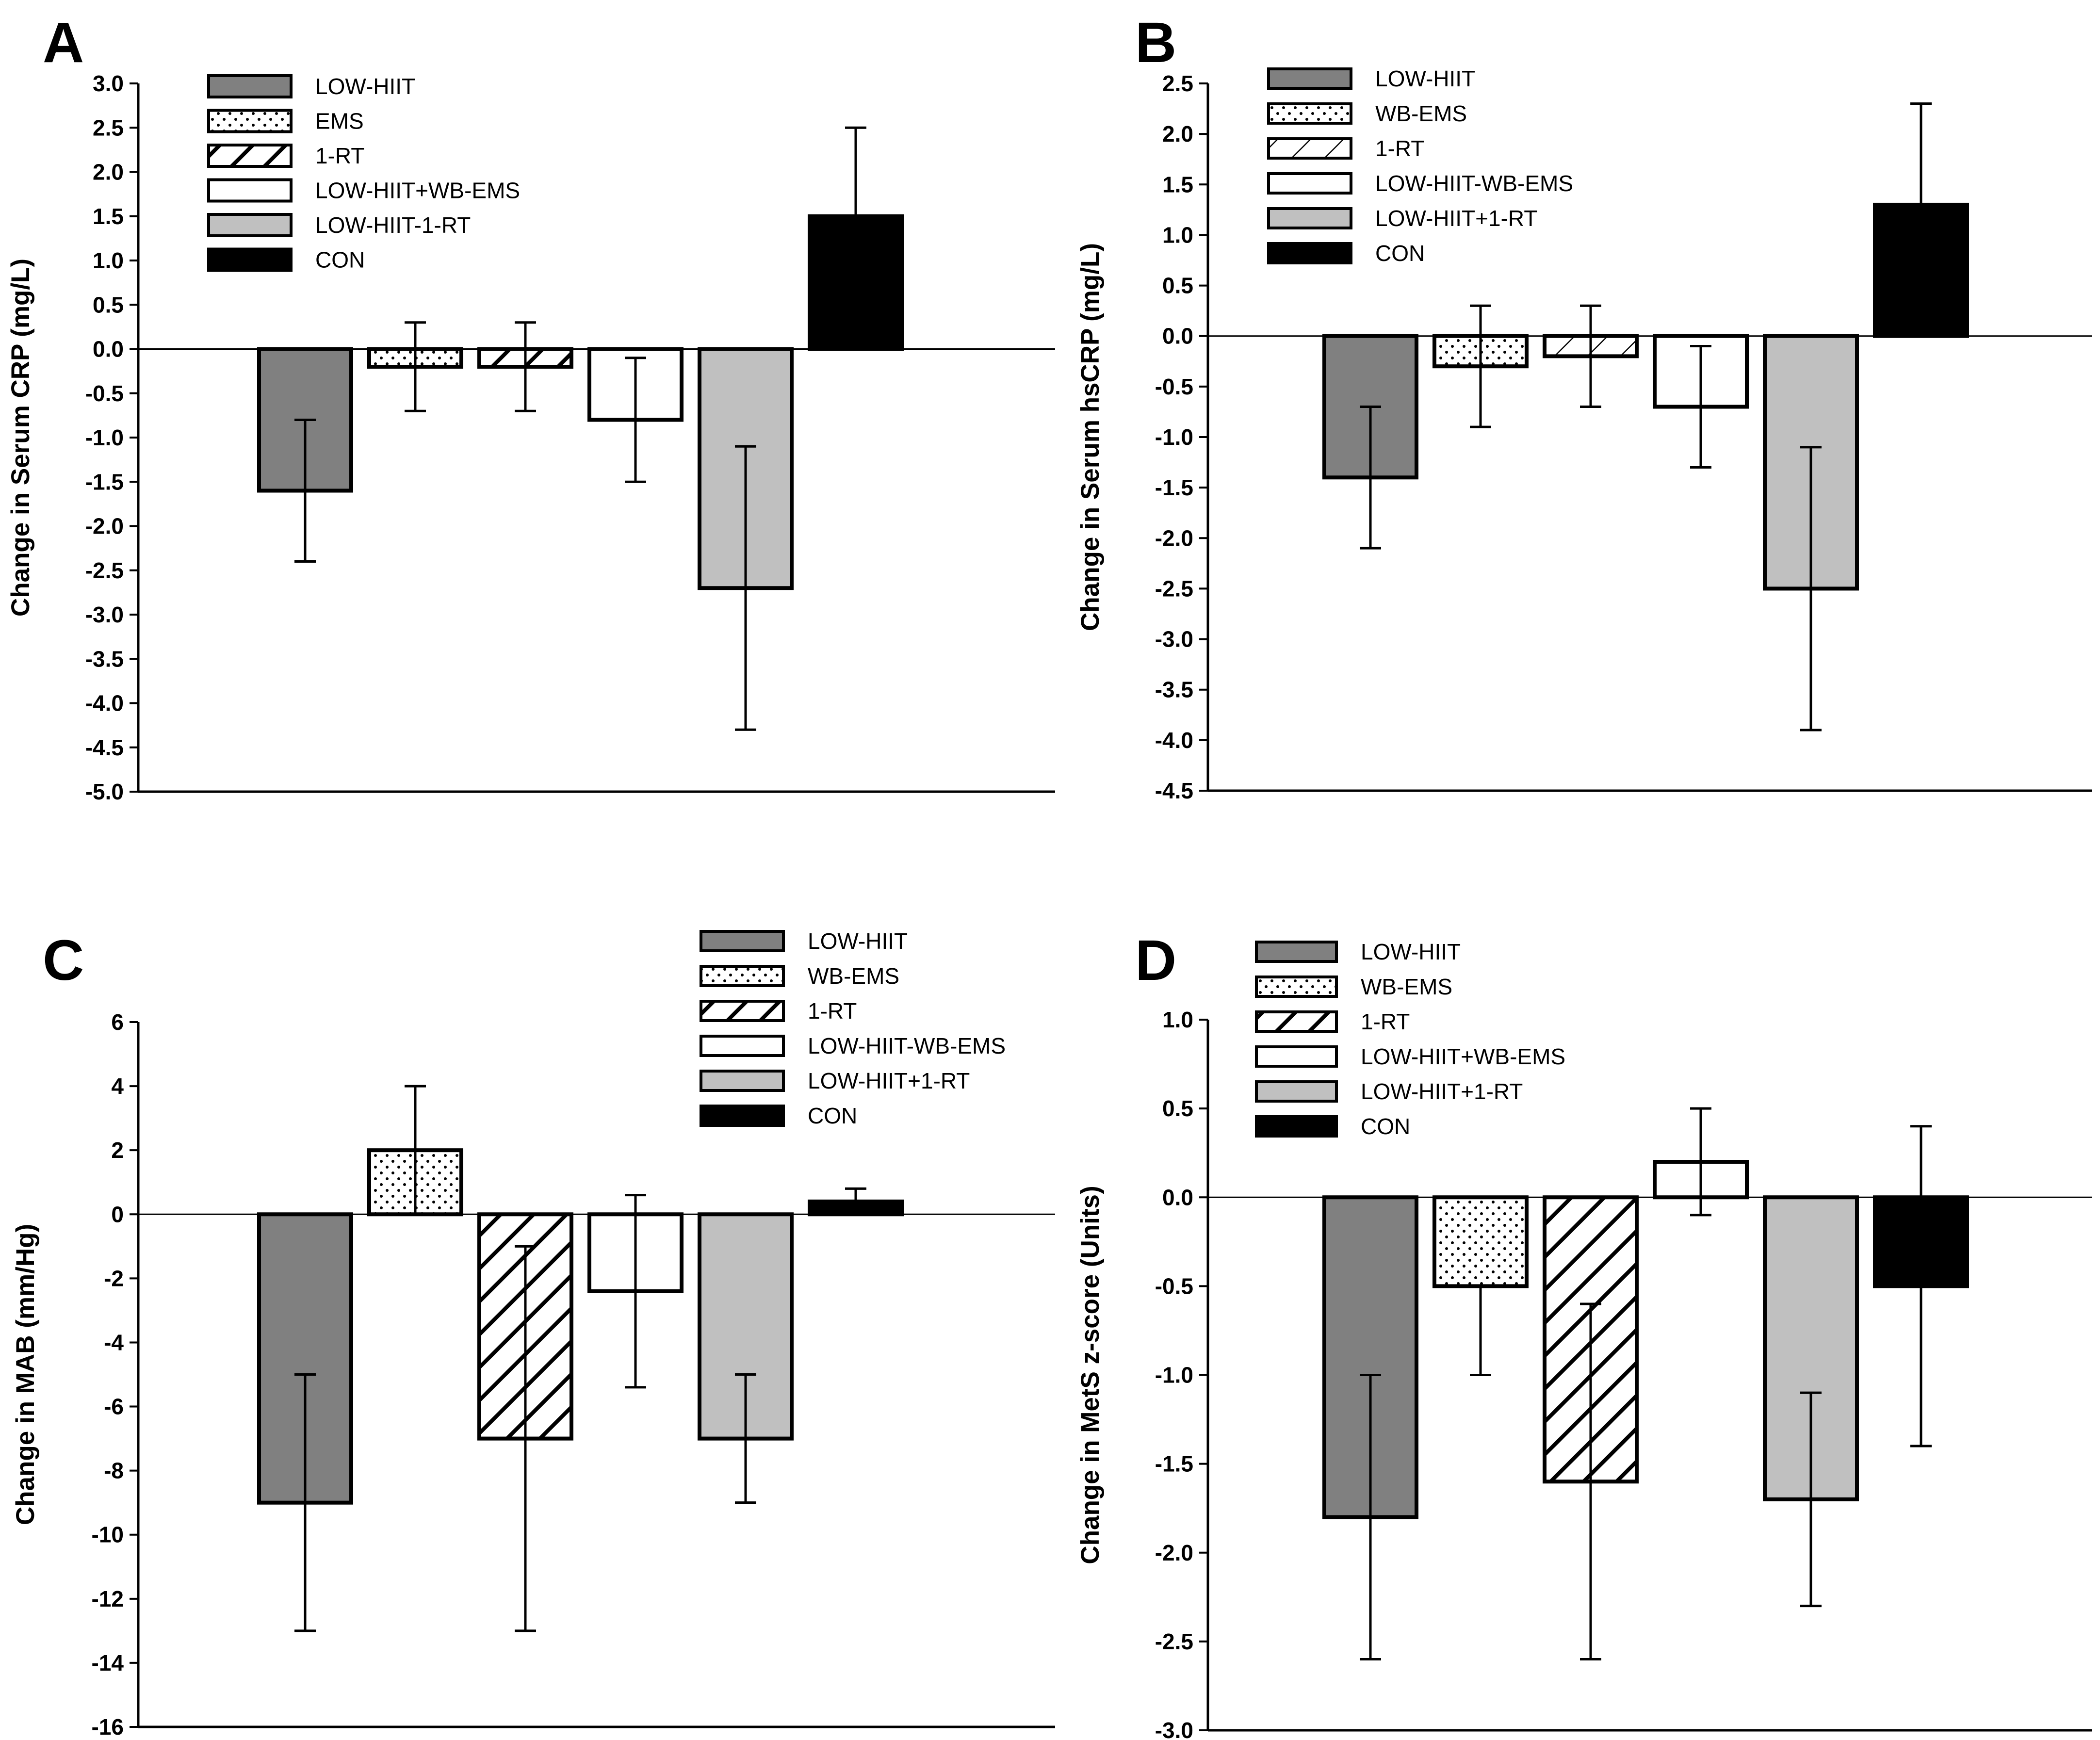  I want to click on y-axis-label: Change in MetS z-score (Units), so click(1090, 1375).